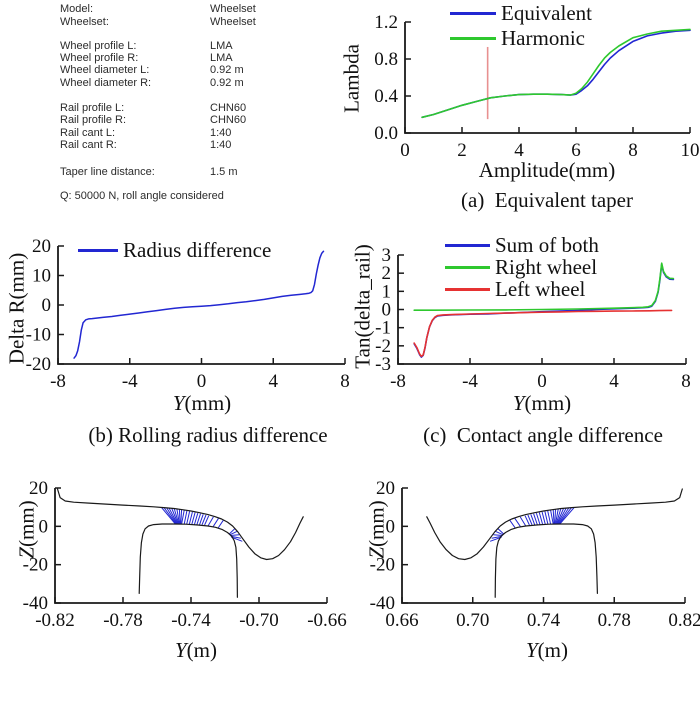 The height and width of the screenshot is (717, 700). Describe the element at coordinates (142, 196) in the screenshot. I see `load-condition-text: Q: 50000 N, roll angle considered` at that location.